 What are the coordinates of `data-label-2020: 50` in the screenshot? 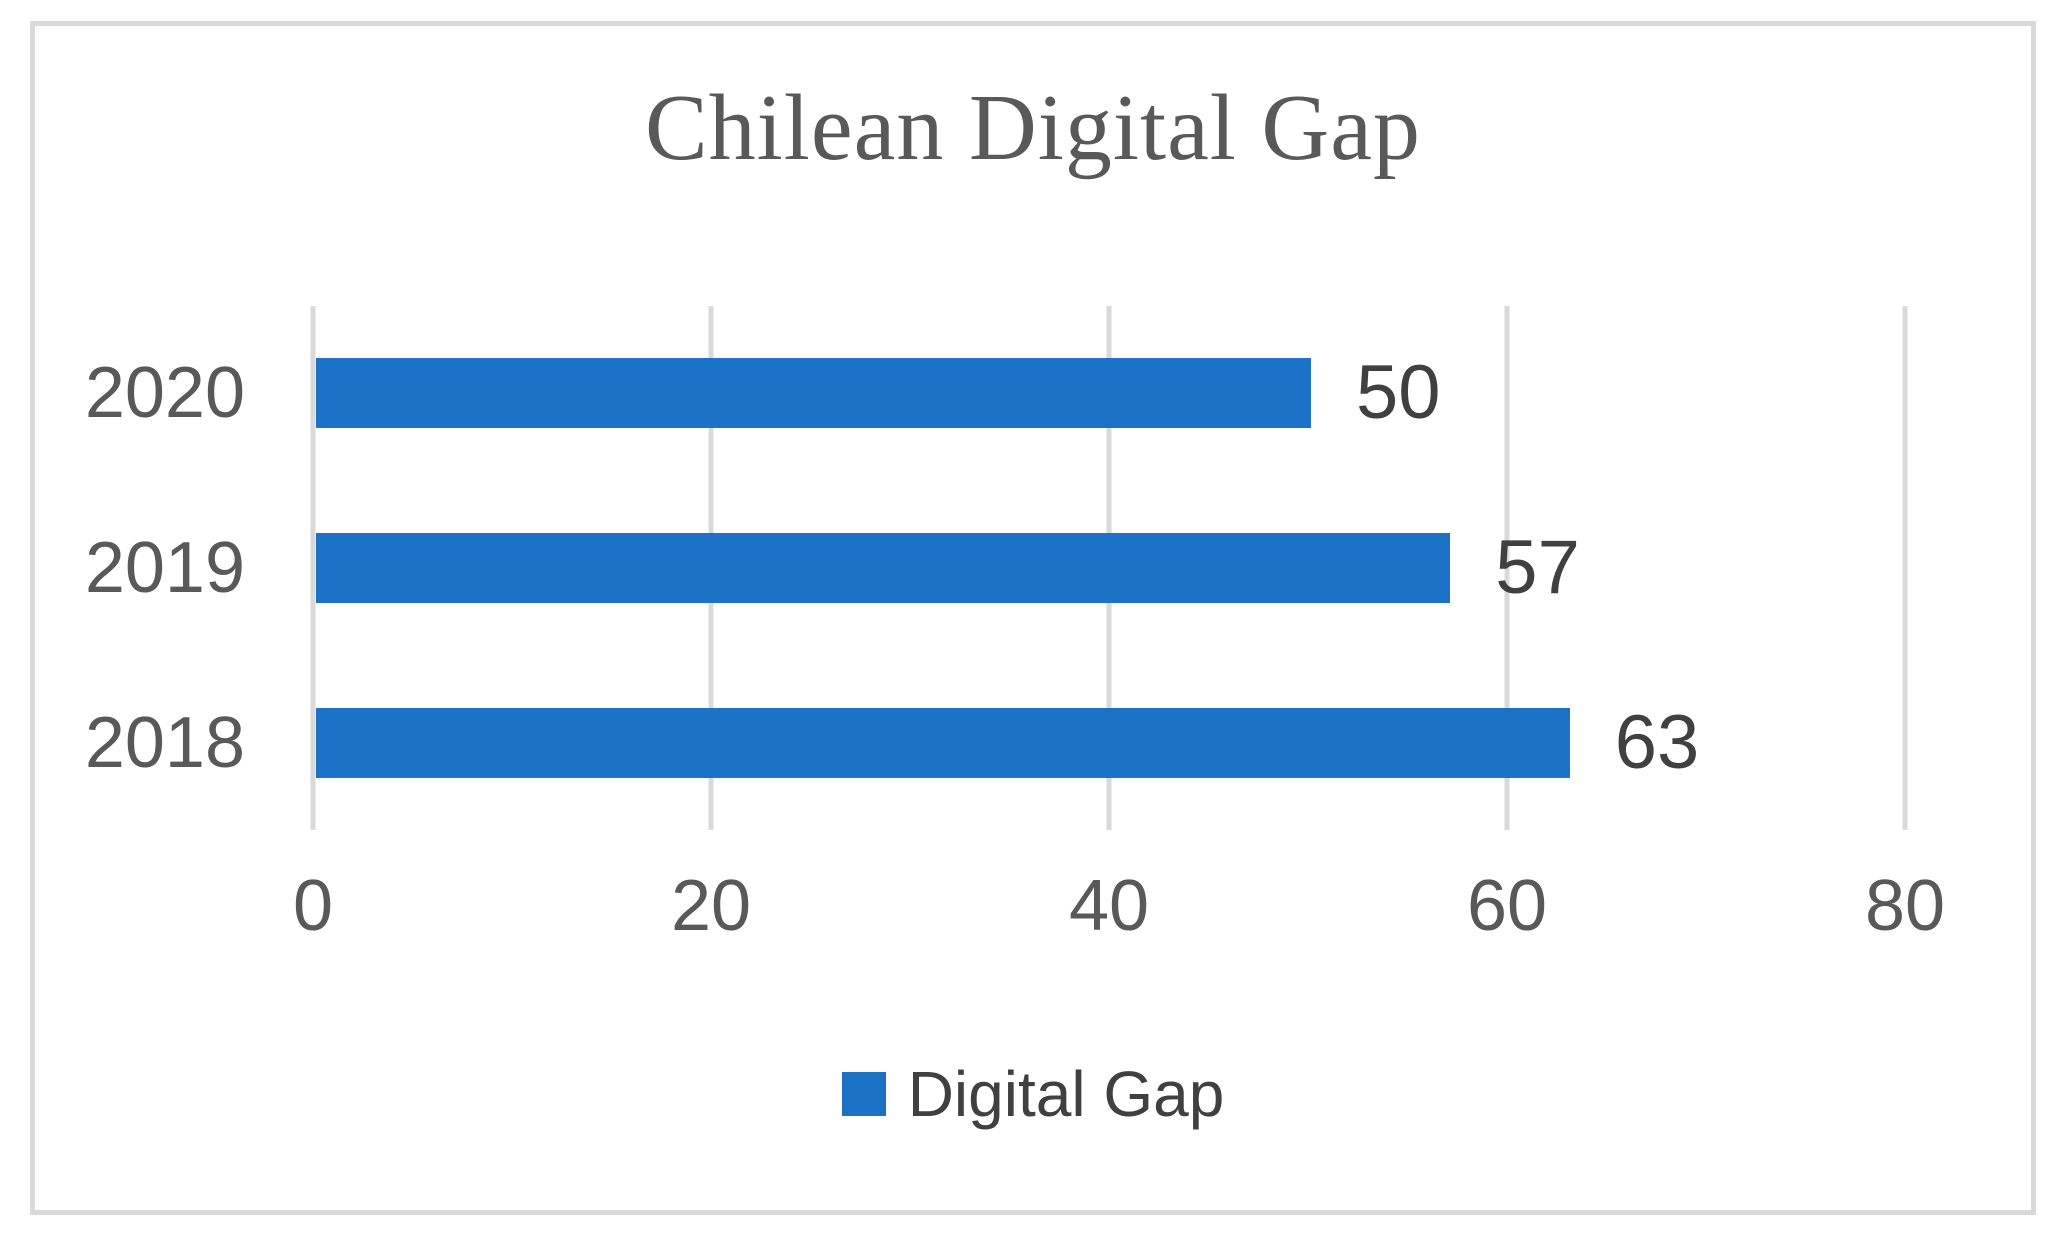 It's located at (1398, 393).